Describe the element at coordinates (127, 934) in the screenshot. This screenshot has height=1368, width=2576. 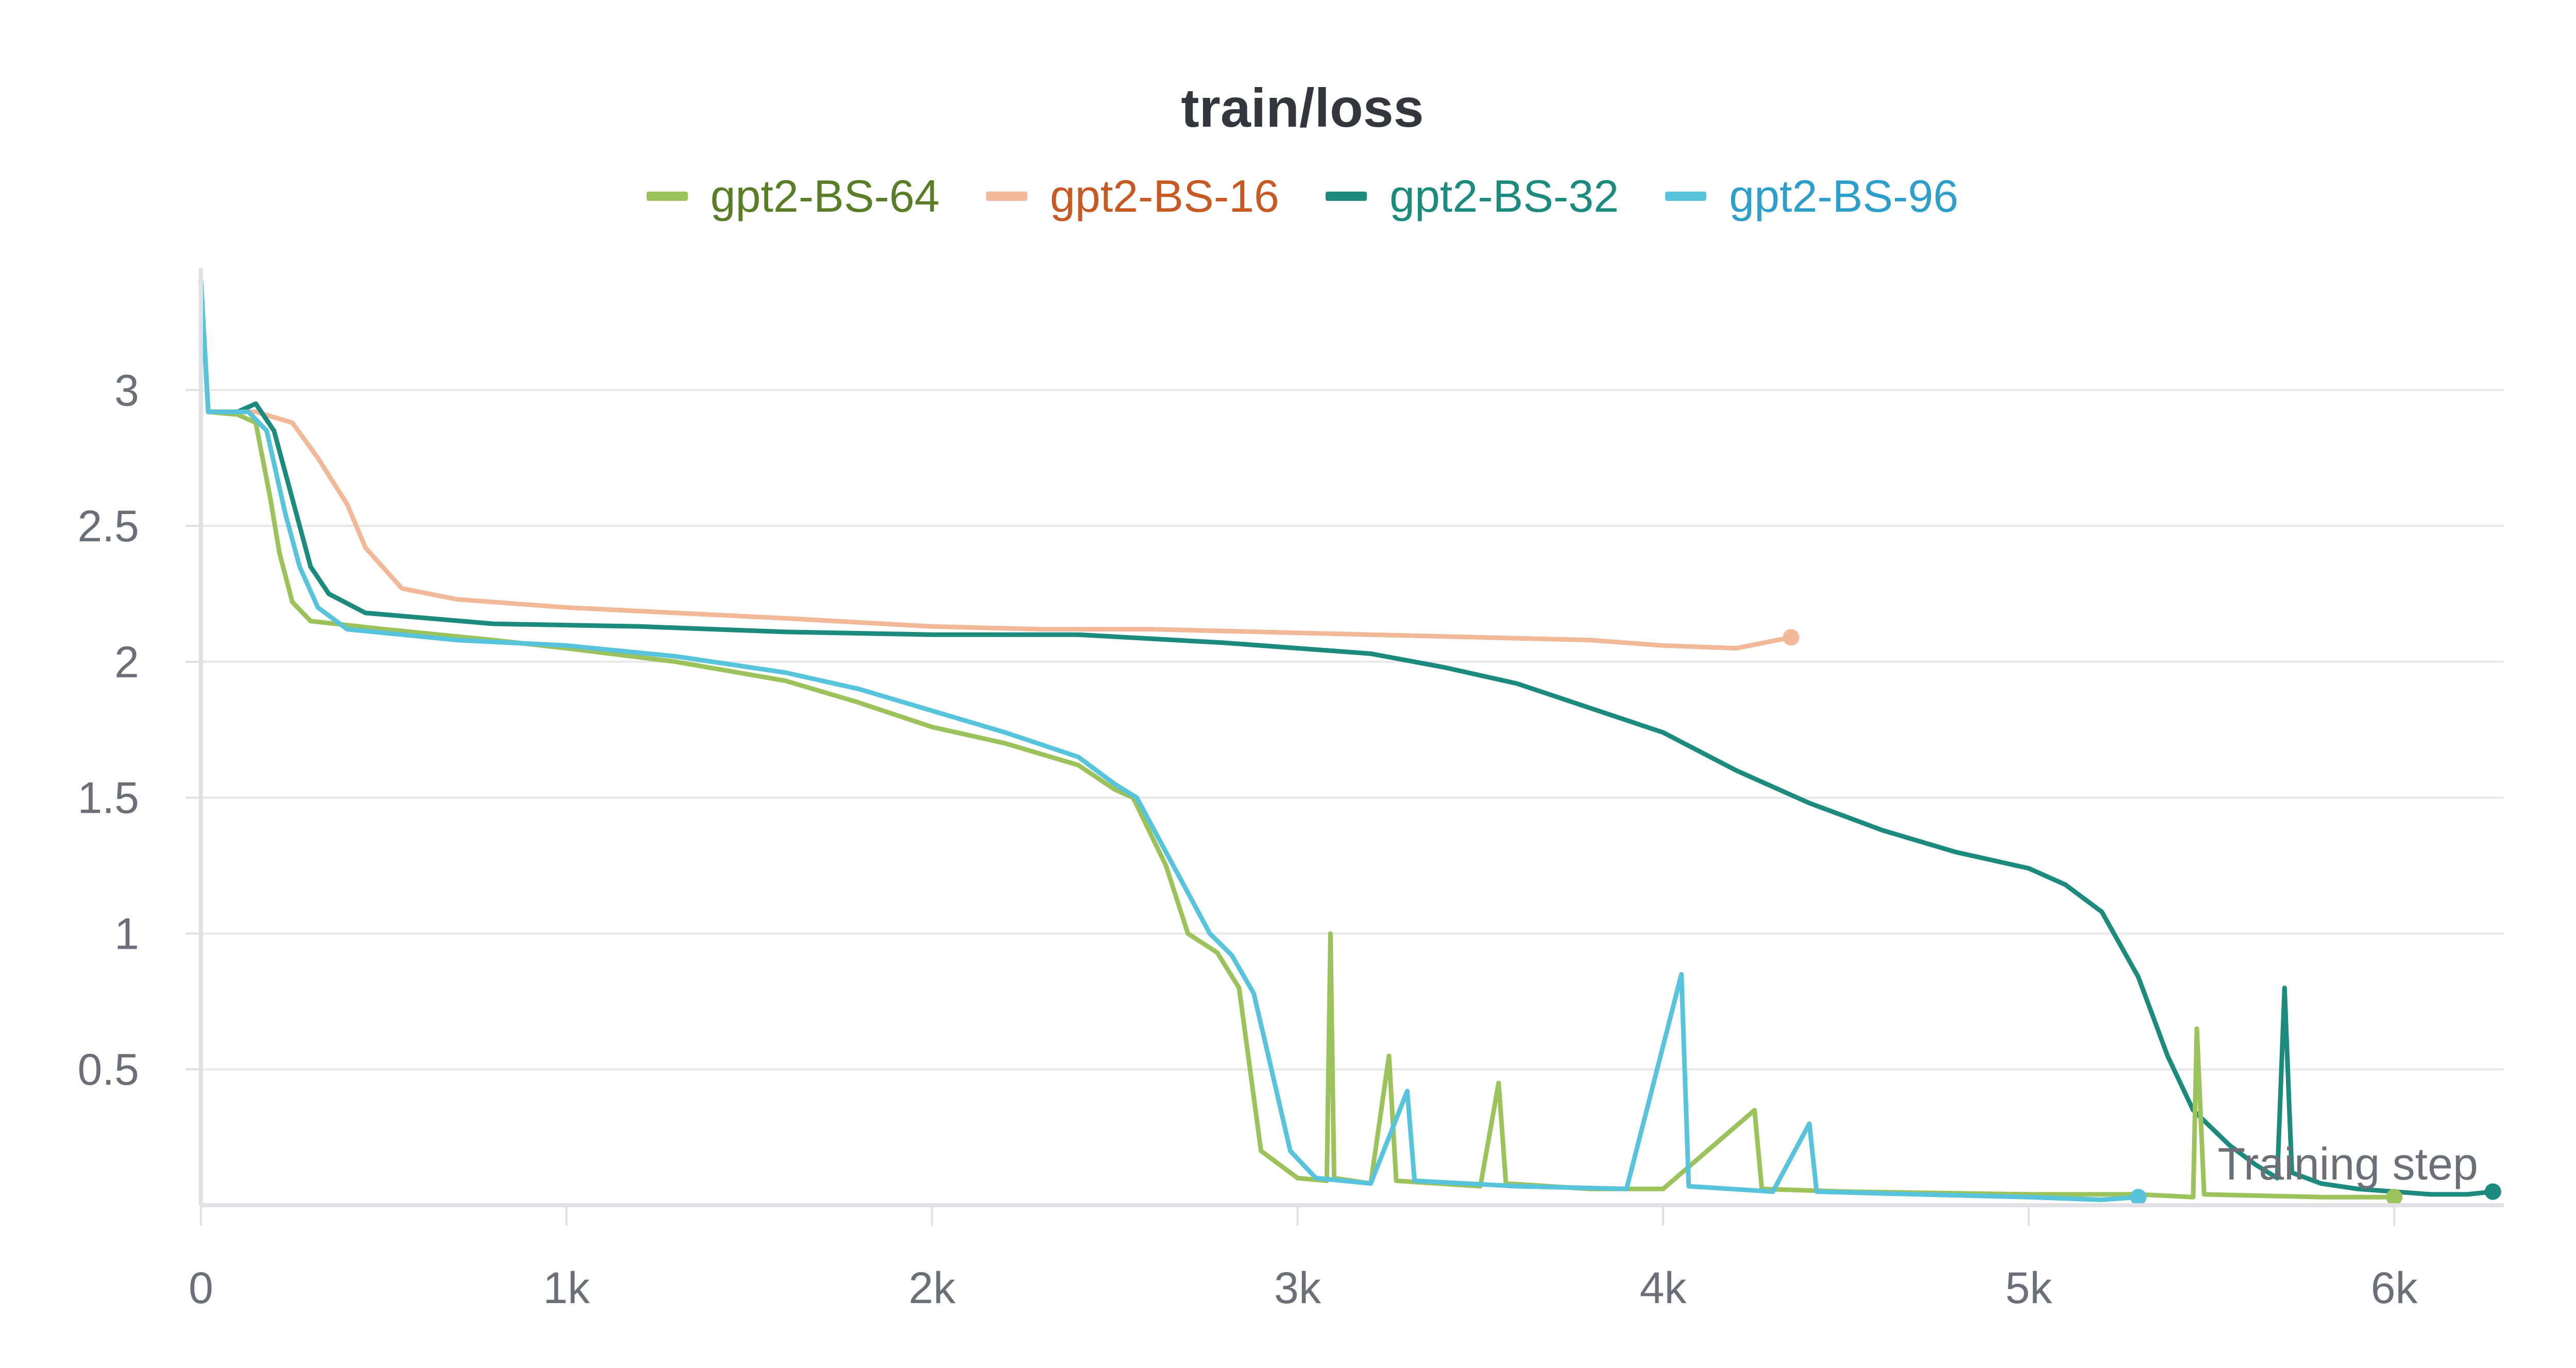
I see `y-tick-label: 1` at that location.